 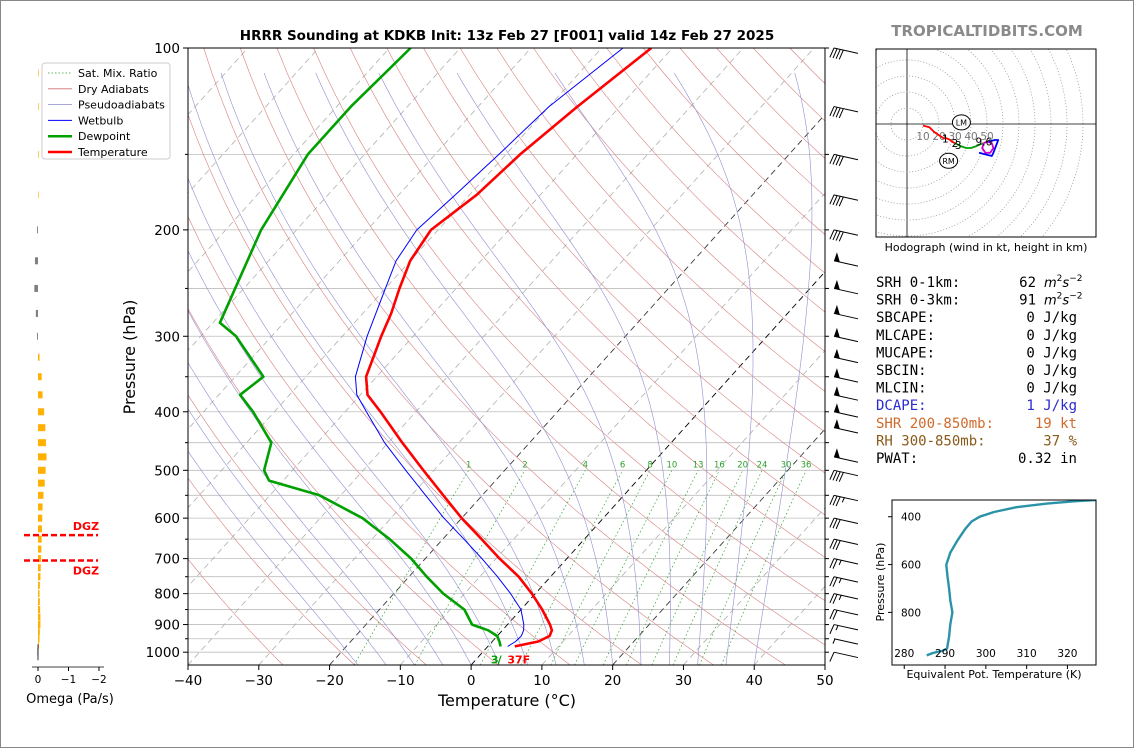 I want to click on theta-e-ylabel: Pressure (hPa), so click(x=880, y=582).